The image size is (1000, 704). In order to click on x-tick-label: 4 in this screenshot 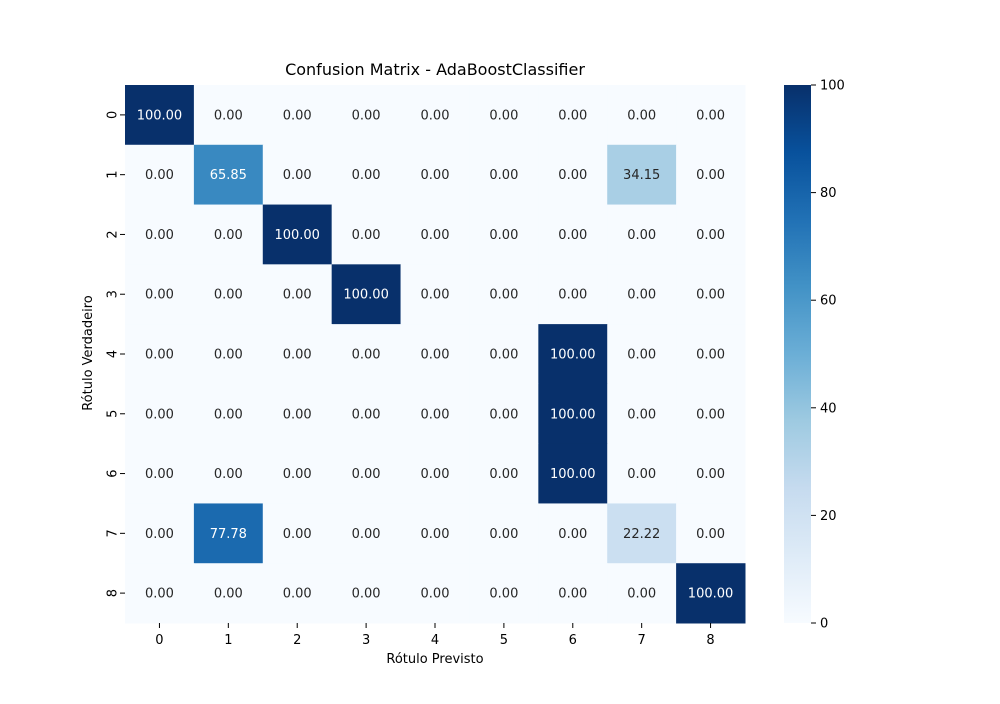, I will do `click(435, 640)`.